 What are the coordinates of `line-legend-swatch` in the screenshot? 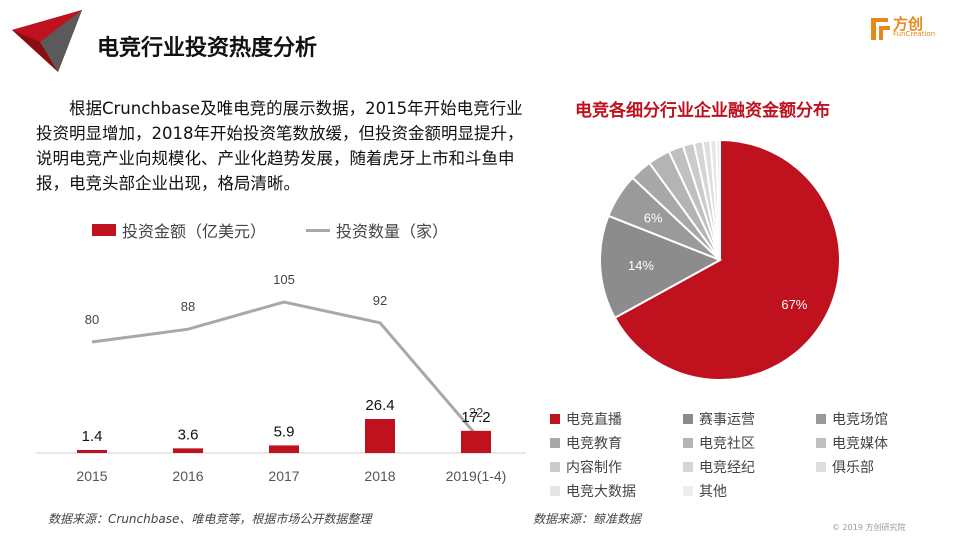 It's located at (318, 230).